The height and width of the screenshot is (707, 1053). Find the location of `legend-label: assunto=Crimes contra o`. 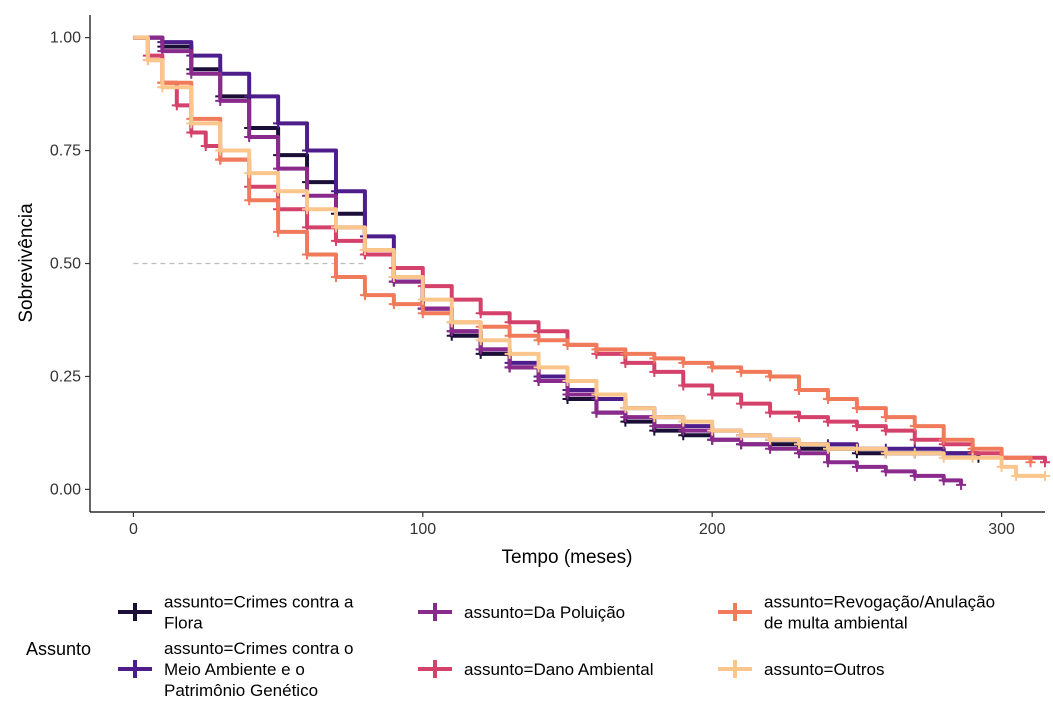

legend-label: assunto=Crimes contra o is located at coordinates (258, 648).